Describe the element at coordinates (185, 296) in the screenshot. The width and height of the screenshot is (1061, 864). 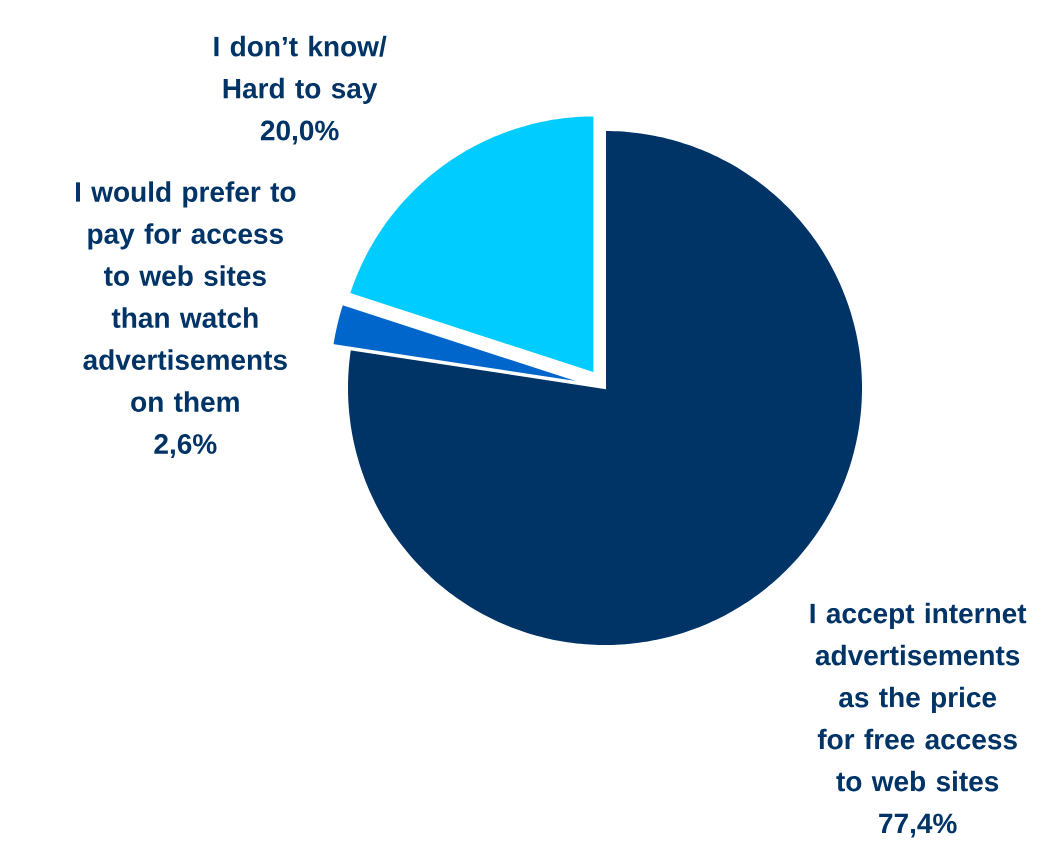
I see `slice-label: I would prefer to pay for access to web sites than watch advertisements on them` at that location.